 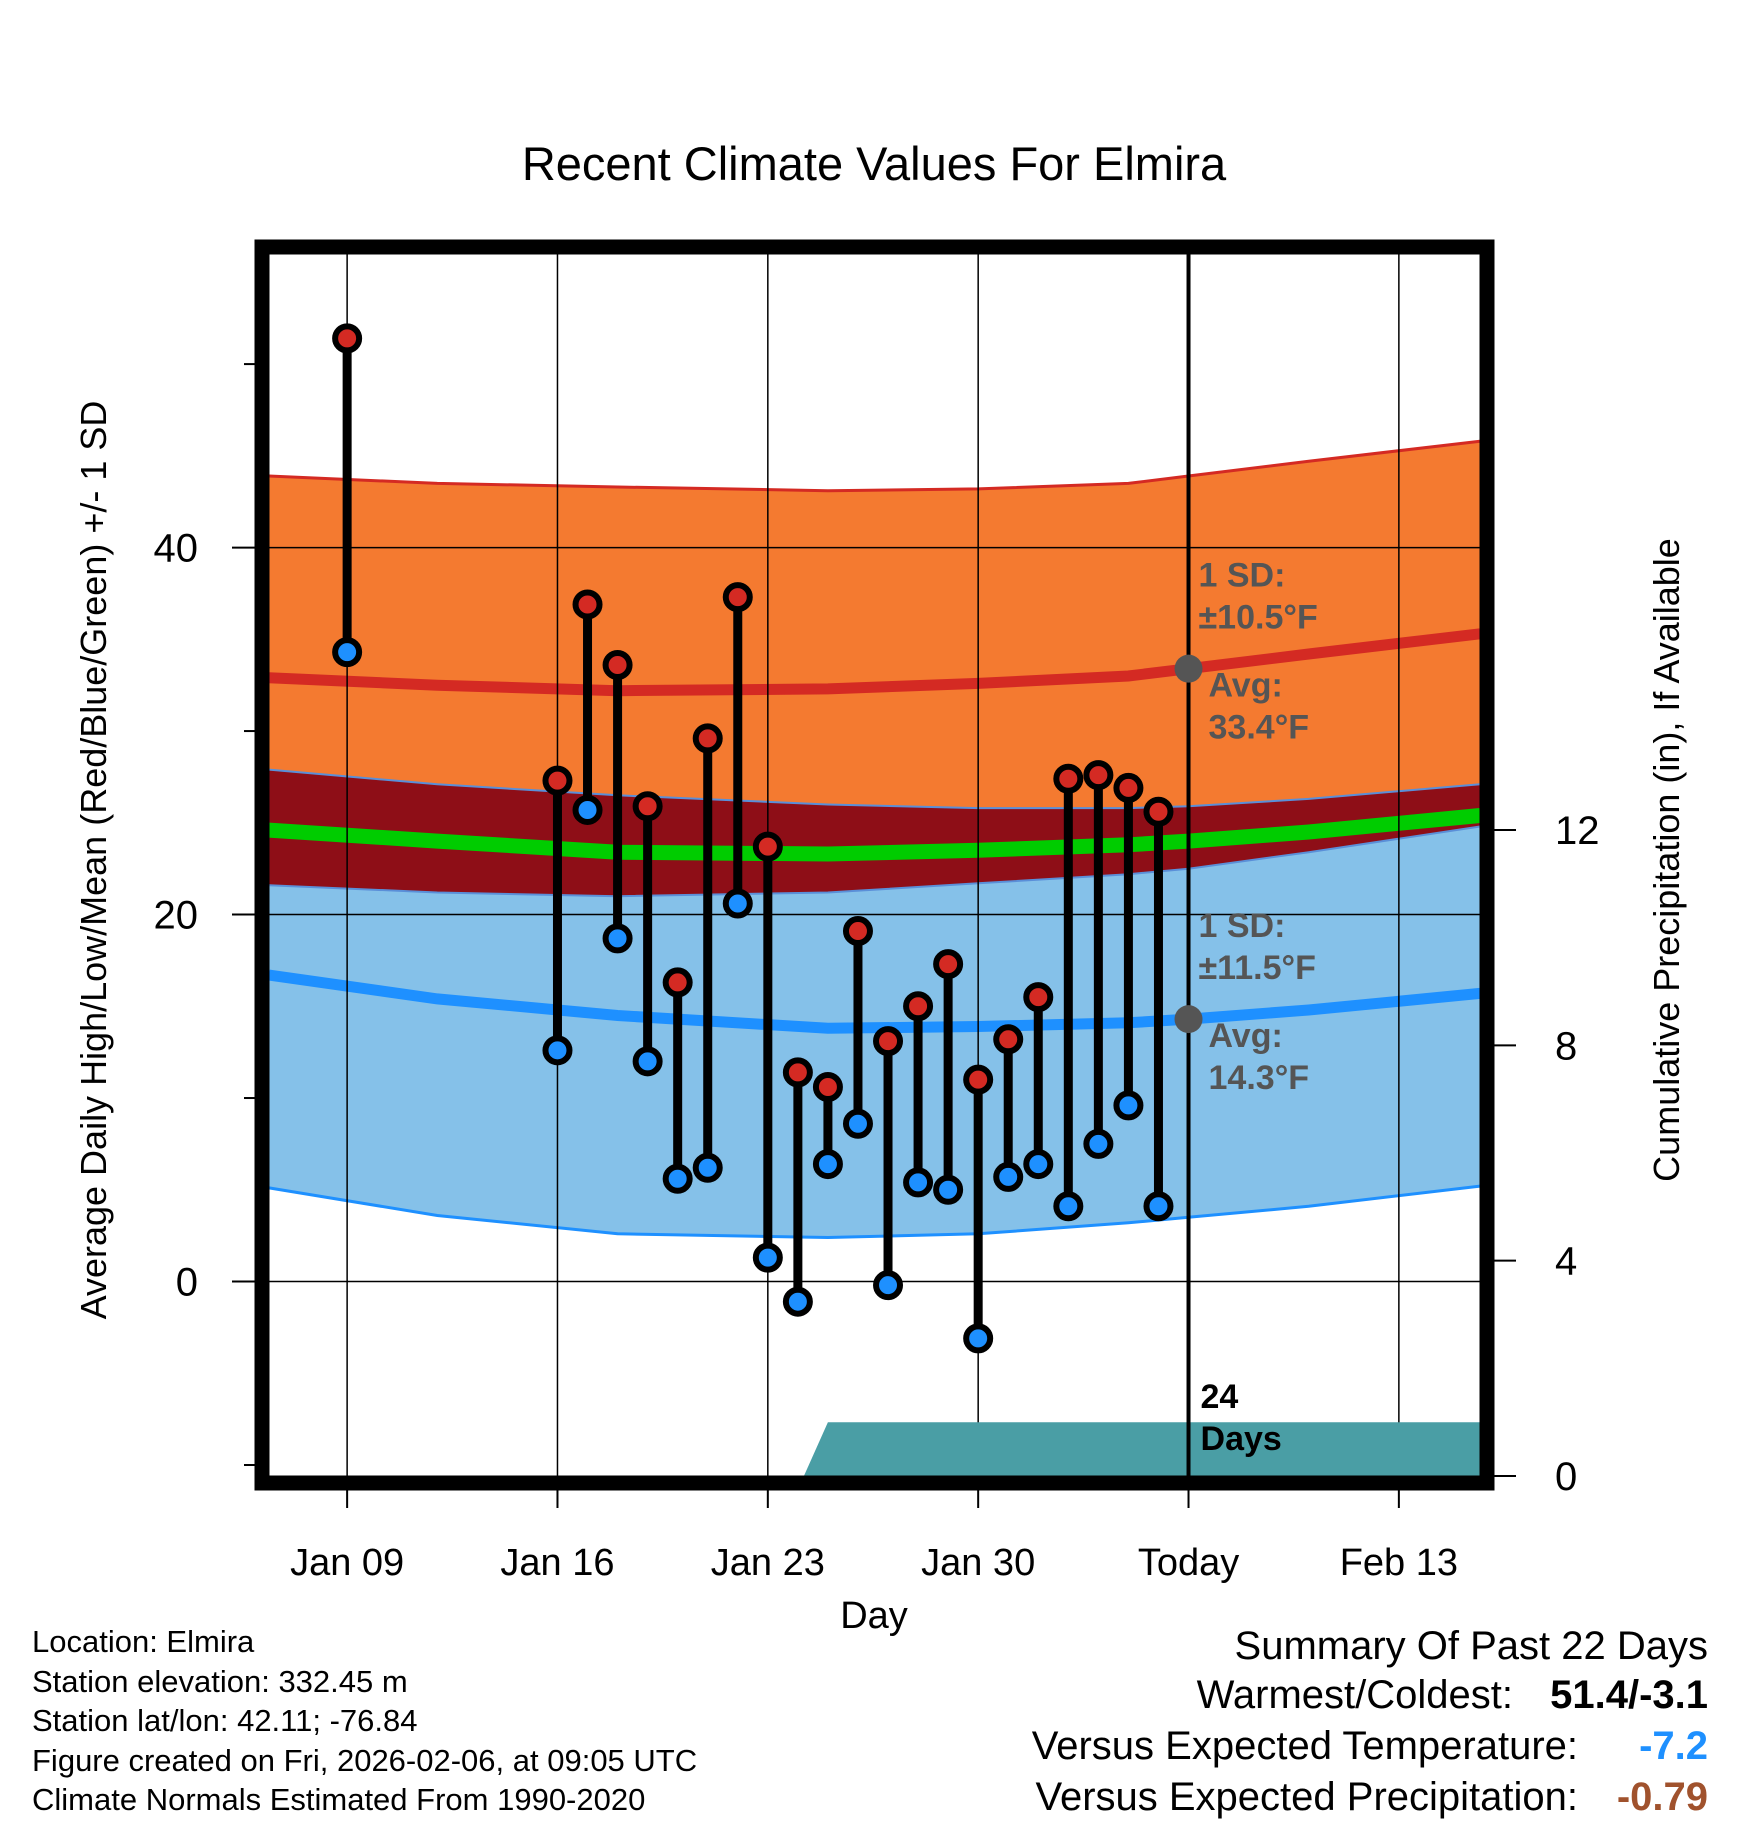 What do you see at coordinates (1673, 1746) in the screenshot?
I see `temperature-value: -7.2` at bounding box center [1673, 1746].